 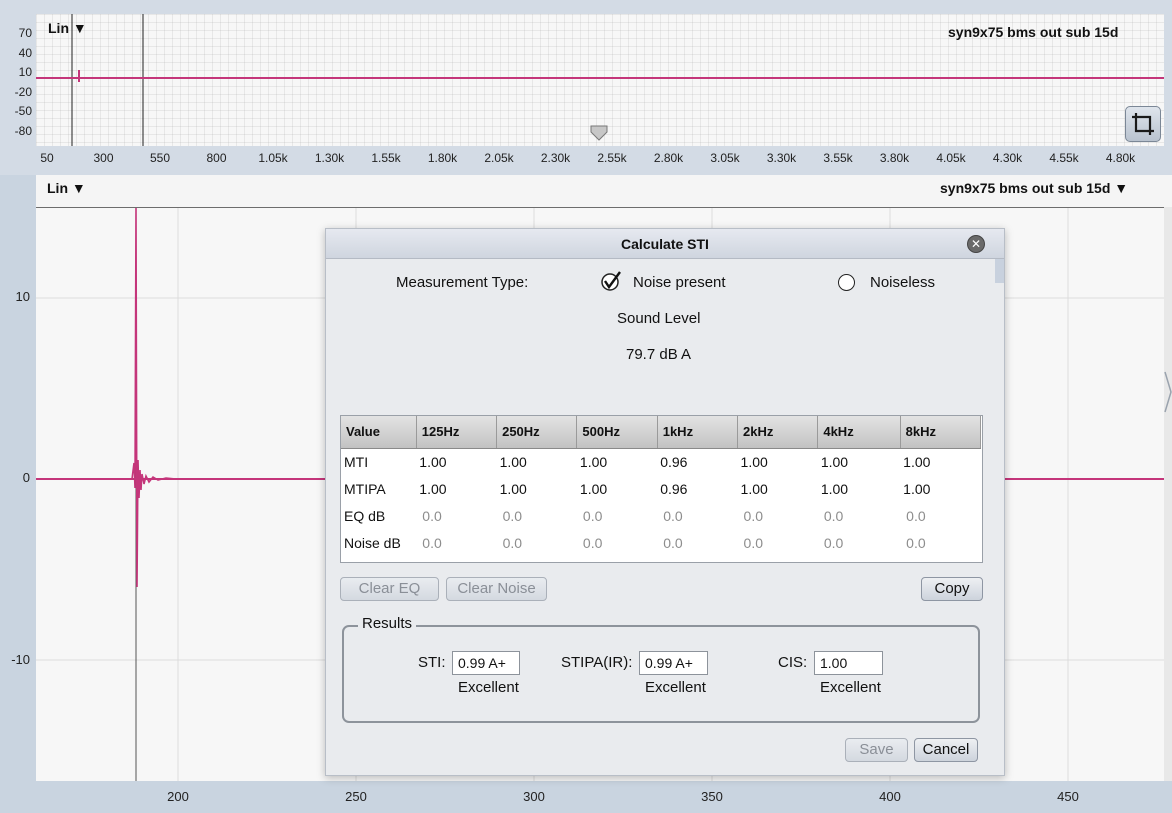 What do you see at coordinates (537, 432) in the screenshot?
I see `table-header-band: 250Hz` at bounding box center [537, 432].